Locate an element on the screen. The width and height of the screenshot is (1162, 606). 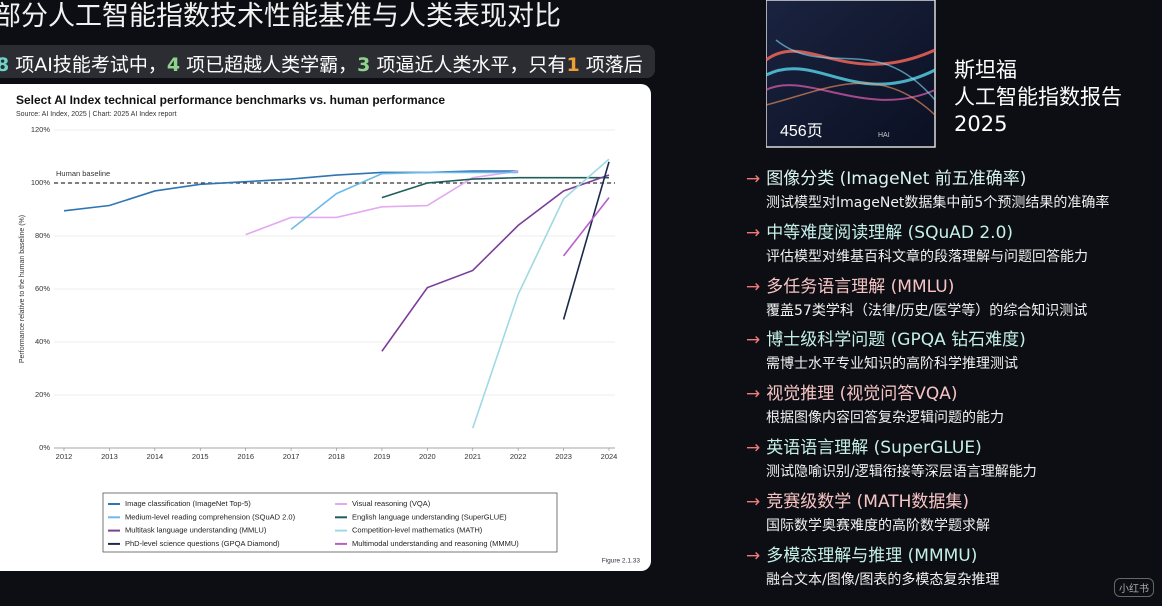
report-line: 2025 is located at coordinates (981, 124).